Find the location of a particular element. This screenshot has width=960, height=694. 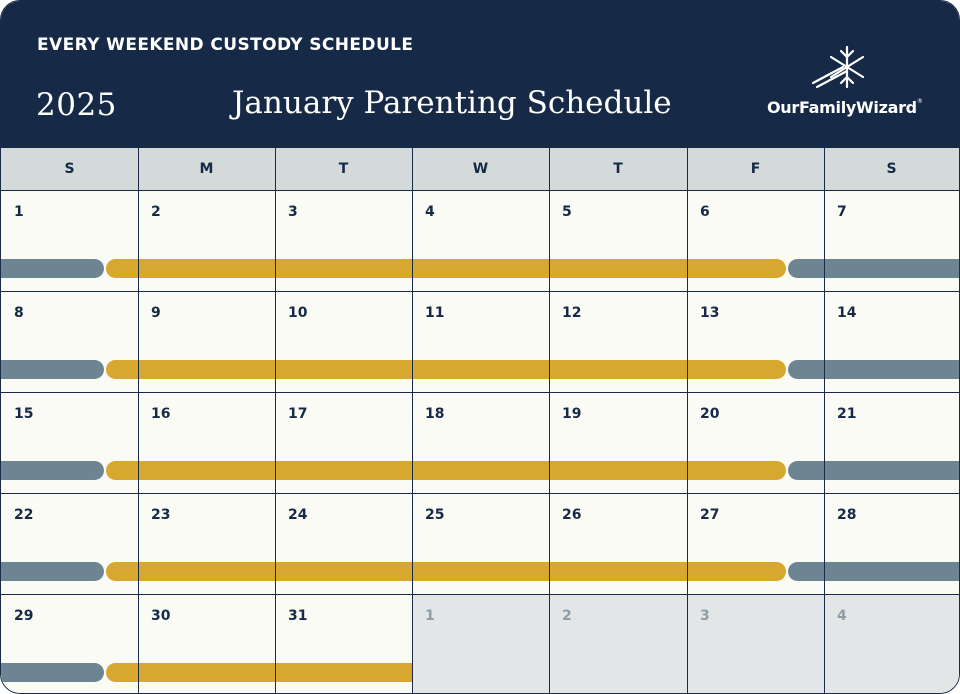

calendar-day-cell-next-month: 2 is located at coordinates (618, 643).